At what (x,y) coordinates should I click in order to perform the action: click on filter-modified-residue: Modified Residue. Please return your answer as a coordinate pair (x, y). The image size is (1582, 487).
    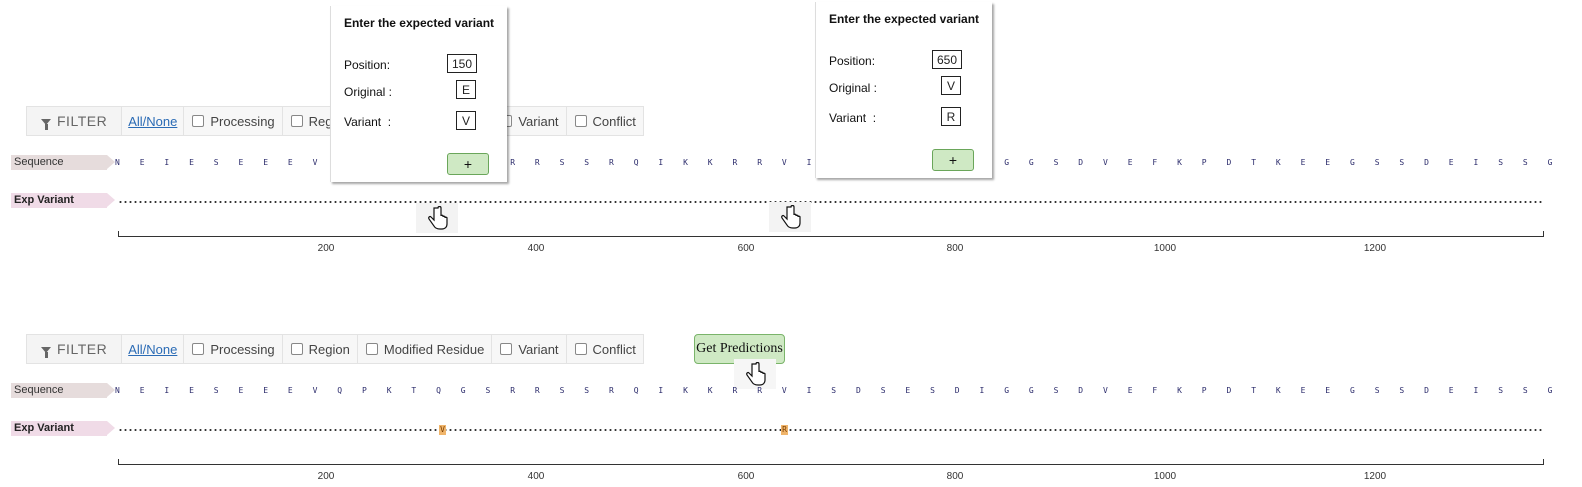
    Looking at the image, I should click on (423, 349).